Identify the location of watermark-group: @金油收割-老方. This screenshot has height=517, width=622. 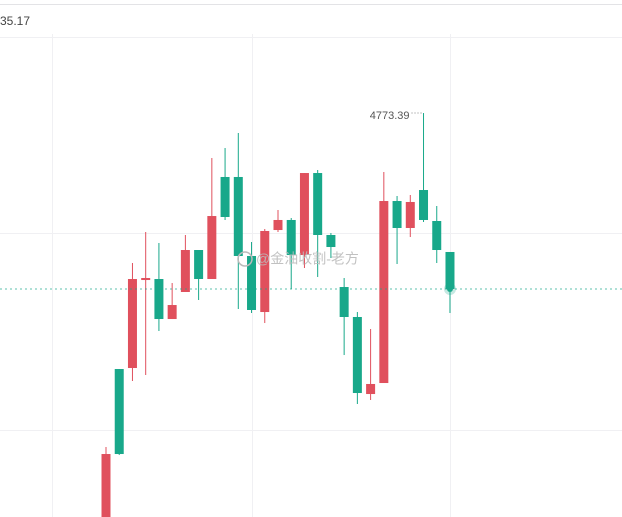
(298, 259).